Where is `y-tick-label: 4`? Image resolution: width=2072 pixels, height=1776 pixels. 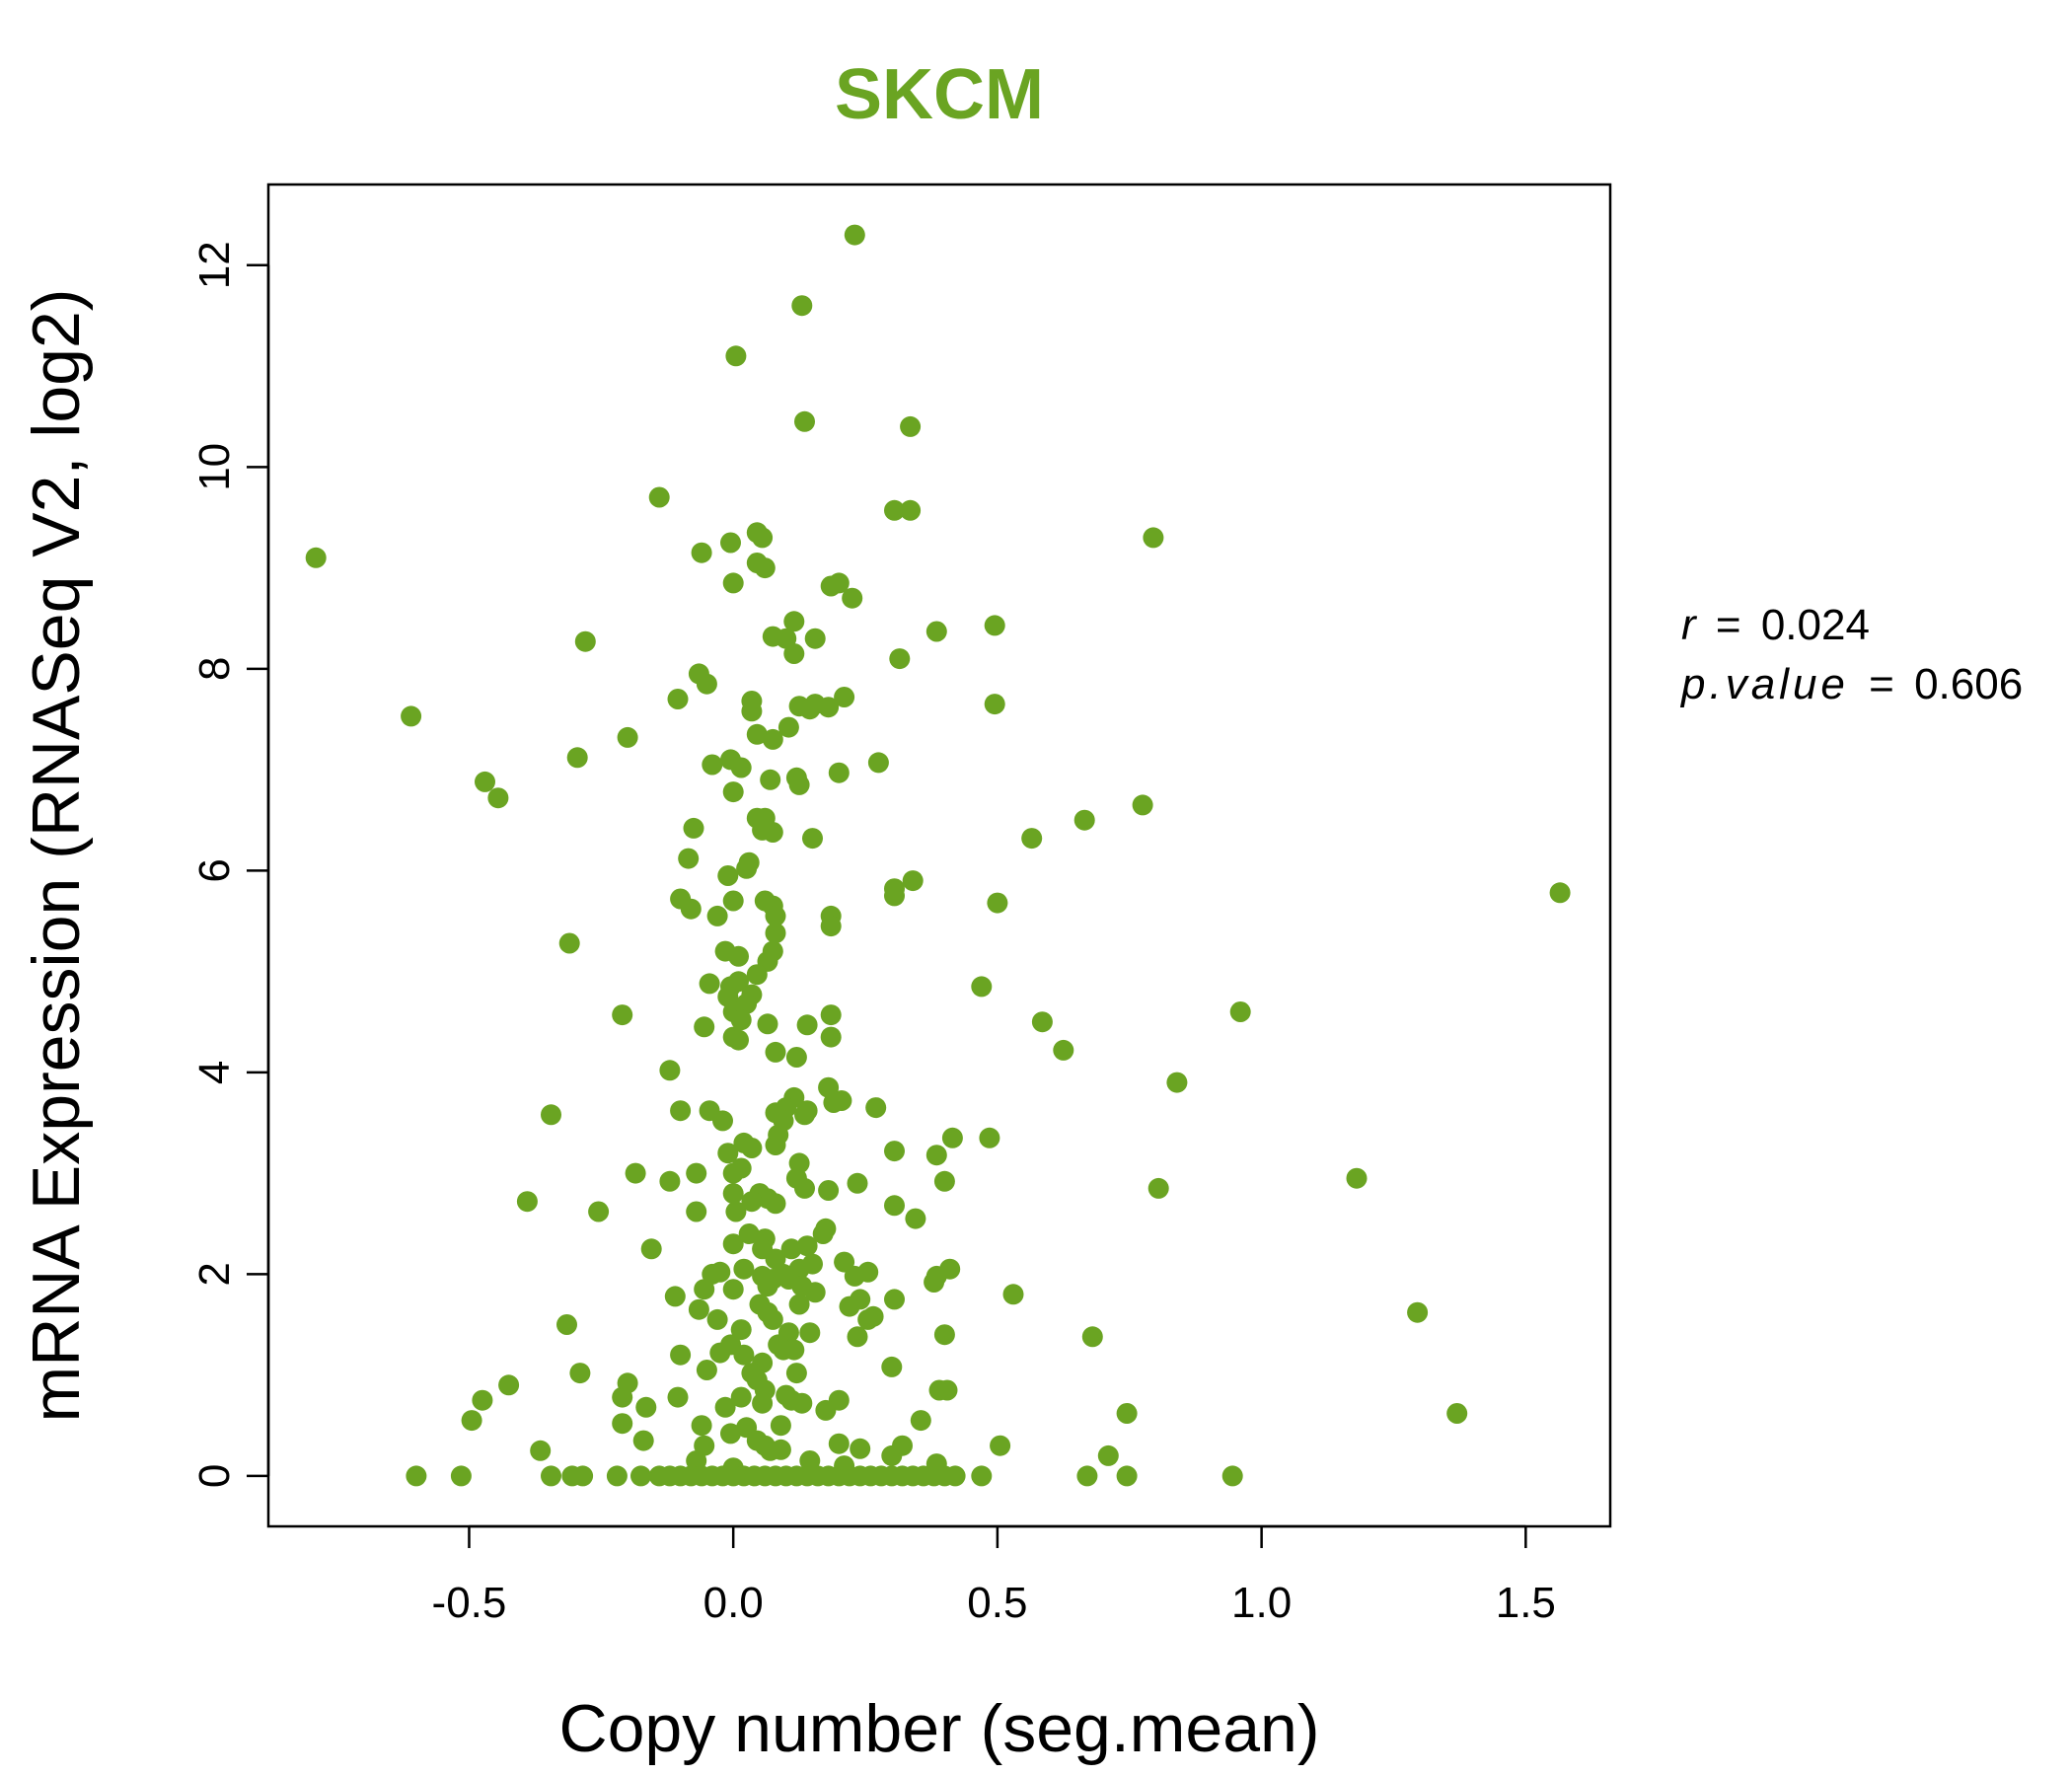
y-tick-label: 4 is located at coordinates (215, 1073).